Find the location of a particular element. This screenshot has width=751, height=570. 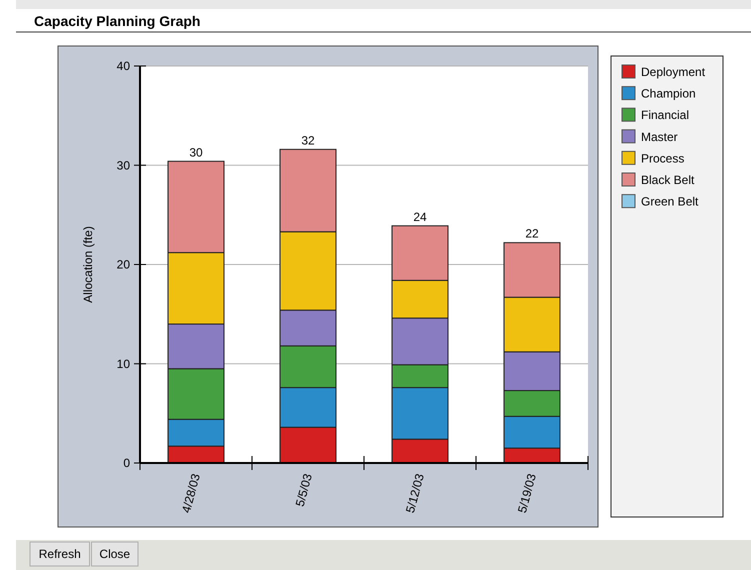

x-tick-label: 5/5/03 is located at coordinates (303, 490).